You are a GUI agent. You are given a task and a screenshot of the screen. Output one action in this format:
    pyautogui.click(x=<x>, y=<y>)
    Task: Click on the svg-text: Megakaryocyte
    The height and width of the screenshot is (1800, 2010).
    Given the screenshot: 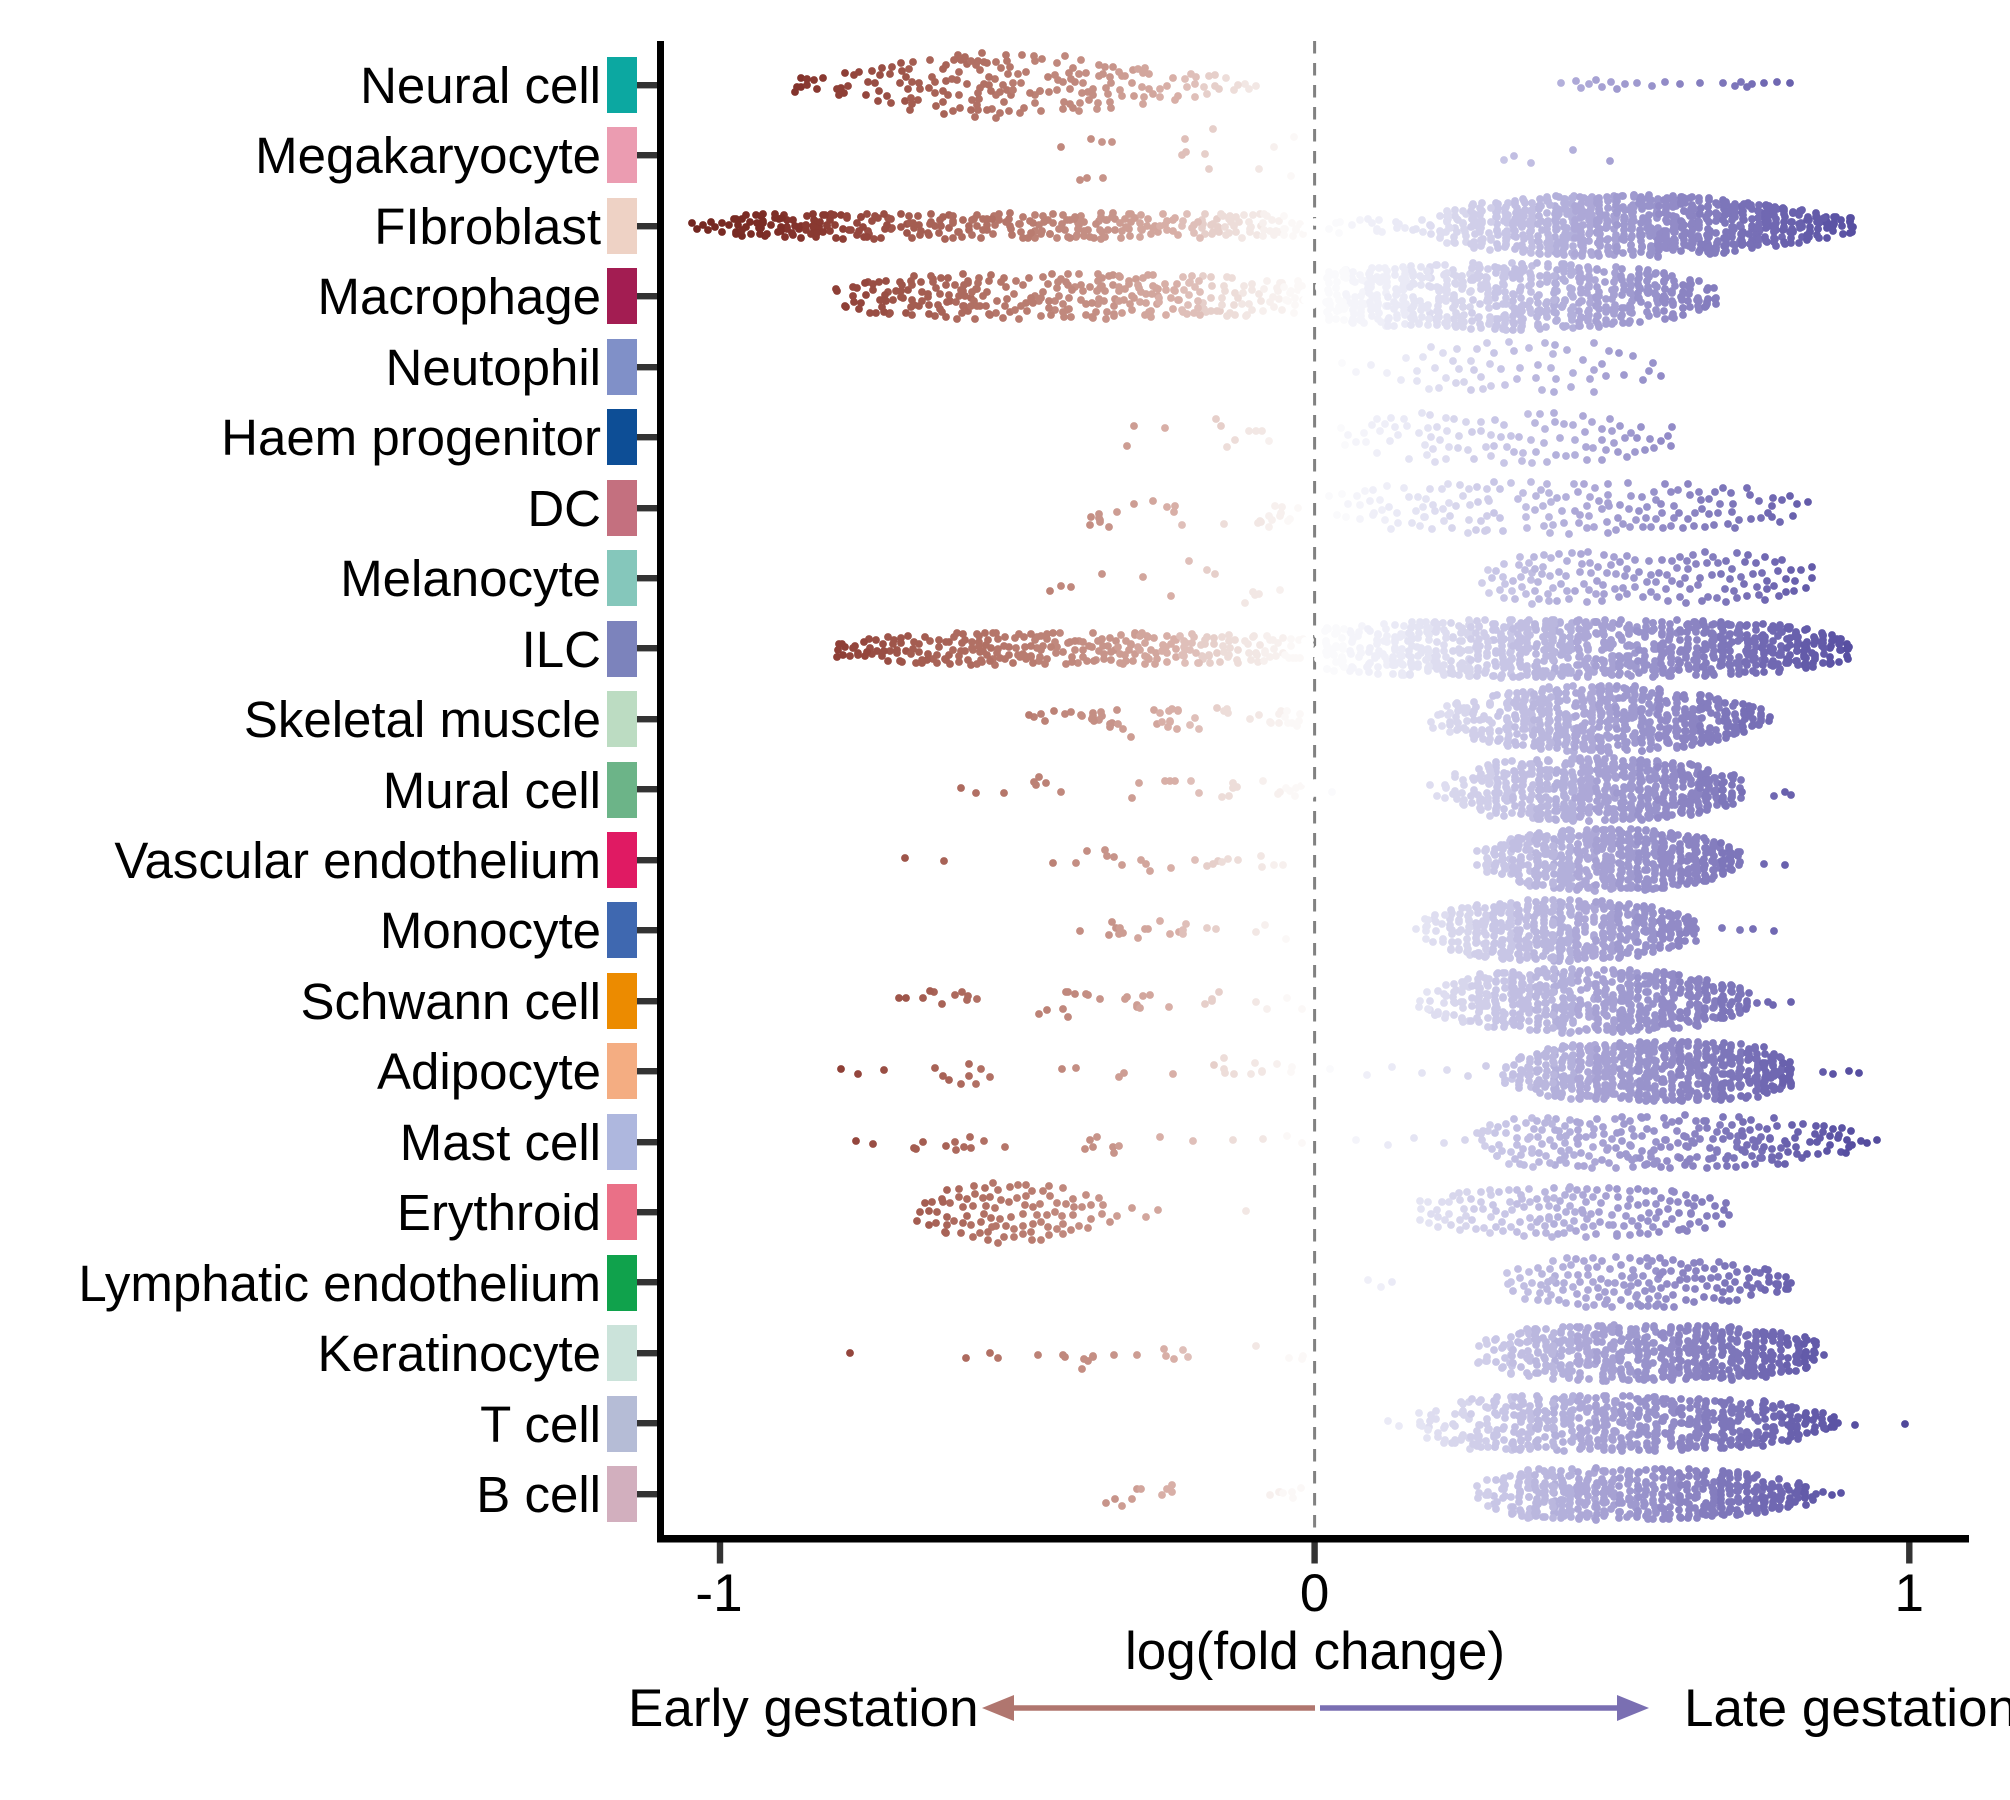 What is the action you would take?
    pyautogui.click(x=428, y=155)
    